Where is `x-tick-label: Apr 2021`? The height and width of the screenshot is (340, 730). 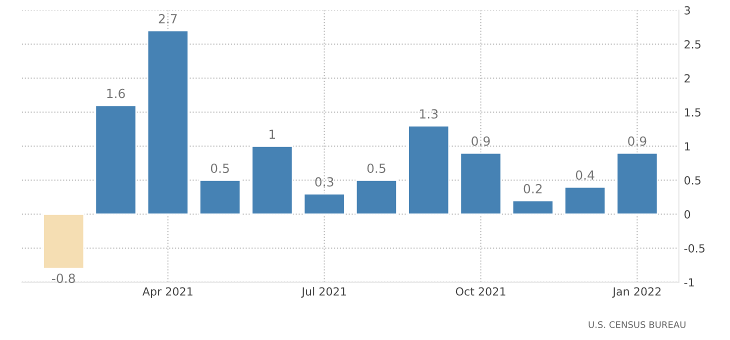
x-tick-label: Apr 2021 is located at coordinates (167, 292).